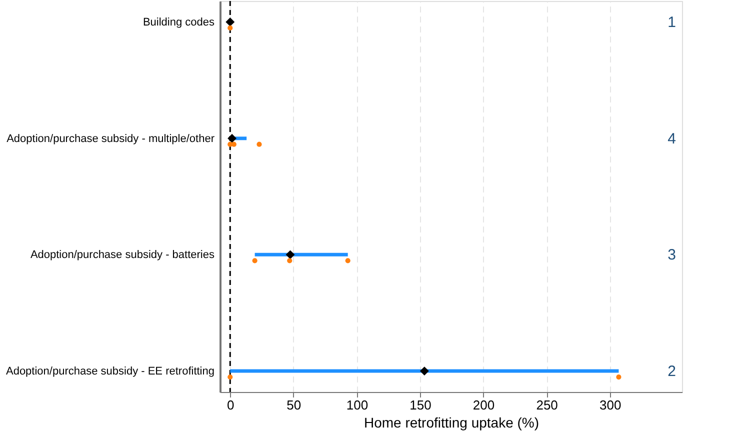 The width and height of the screenshot is (740, 438). What do you see at coordinates (672, 139) in the screenshot?
I see `annotation: 4` at bounding box center [672, 139].